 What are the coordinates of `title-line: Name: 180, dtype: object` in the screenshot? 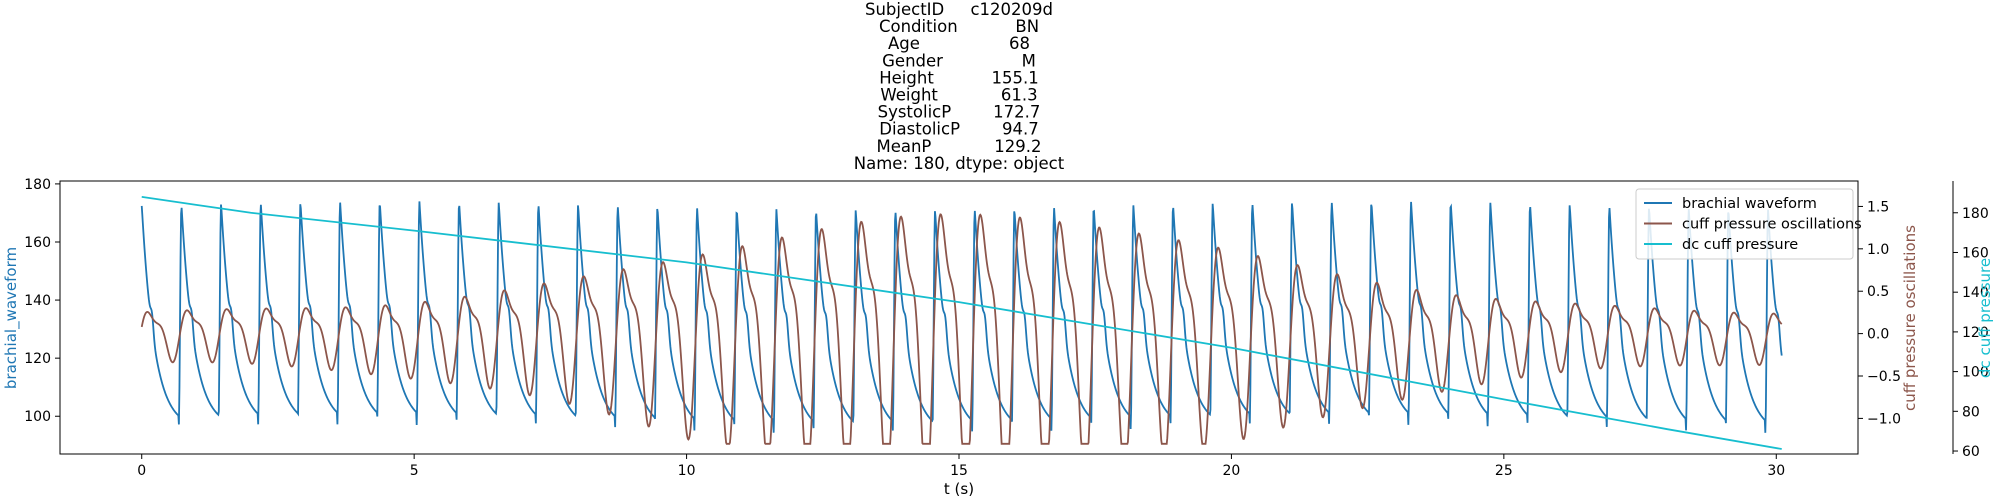 It's located at (959, 163).